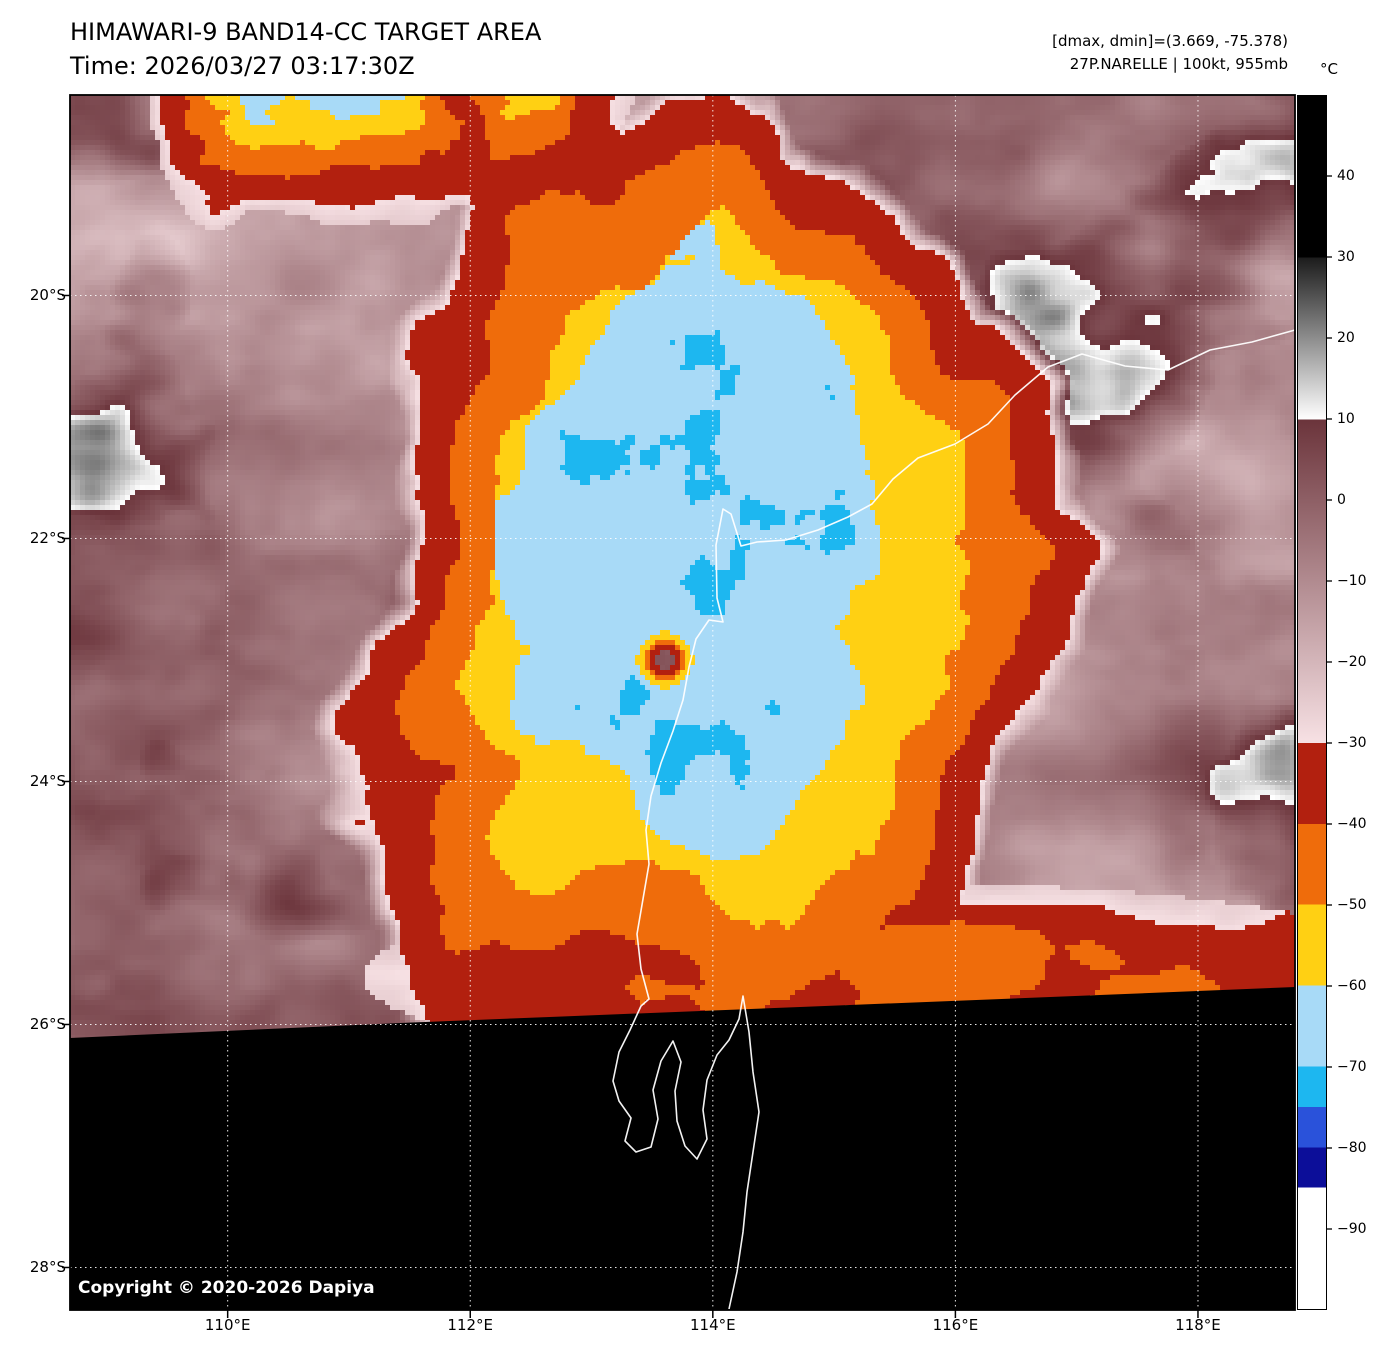 This screenshot has height=1359, width=1388. I want to click on colorbar-tick-label: 0, so click(1341, 500).